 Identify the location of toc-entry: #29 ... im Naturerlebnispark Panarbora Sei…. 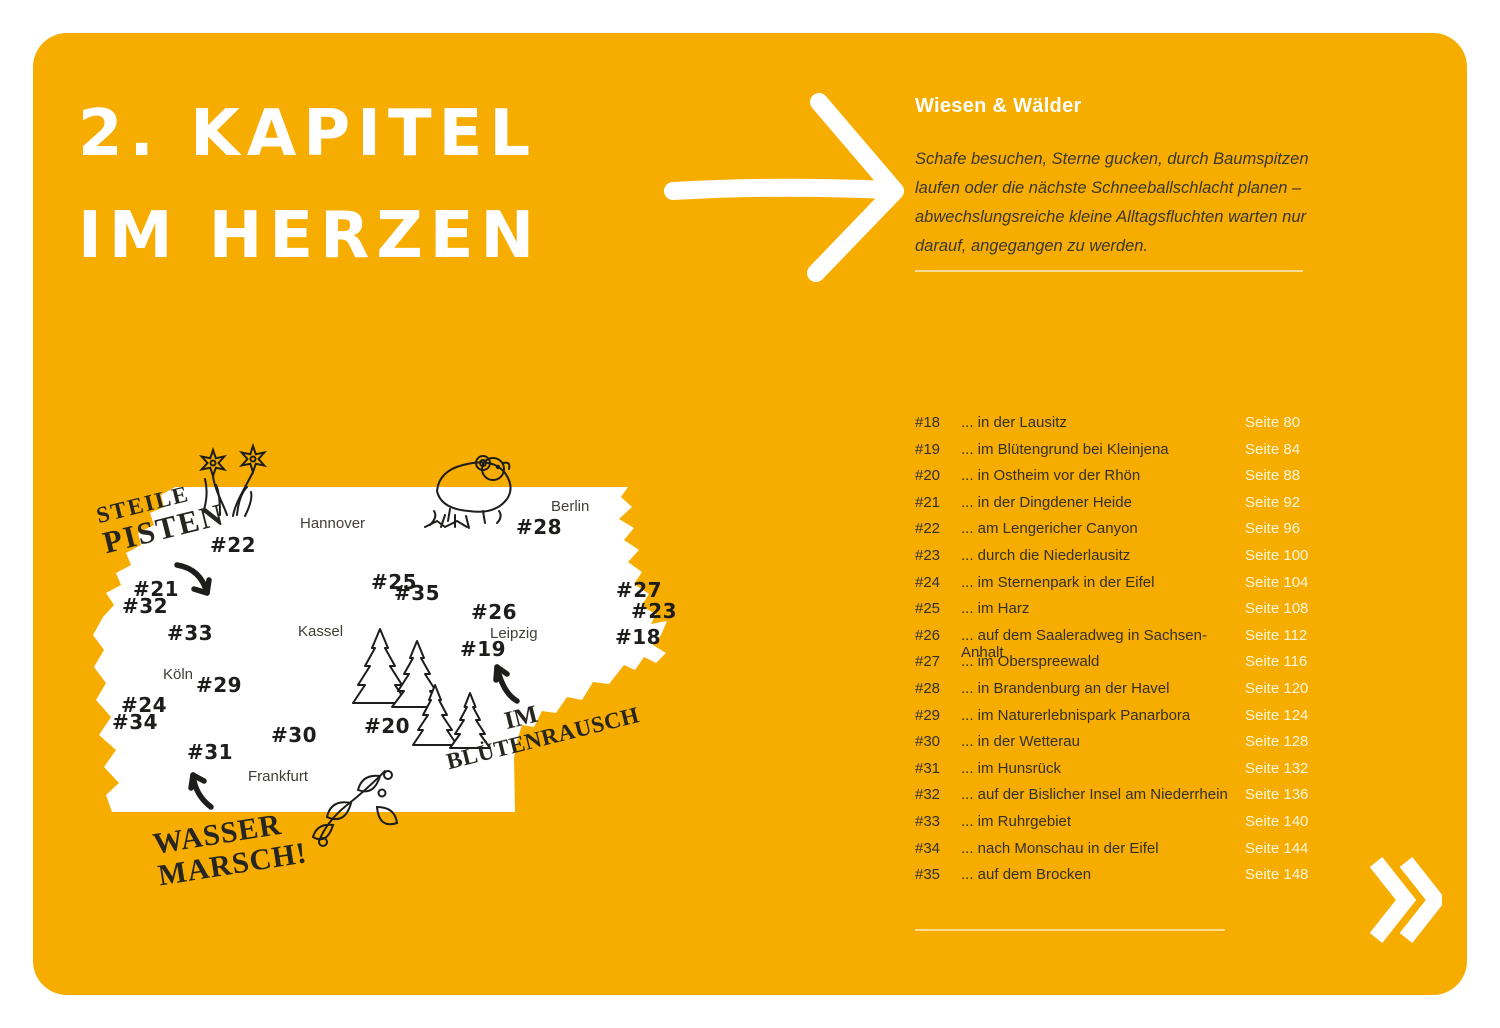
(1113, 720).